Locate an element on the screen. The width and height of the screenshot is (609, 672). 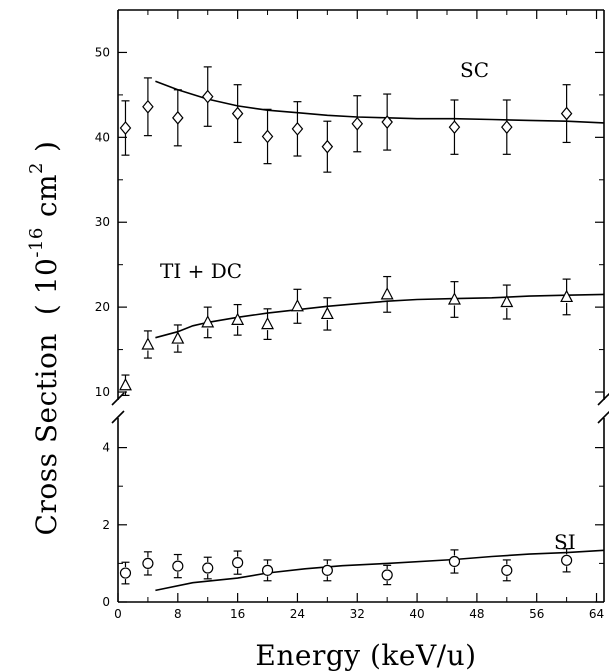
x-tick-label: 8 is located at coordinates (178, 614).